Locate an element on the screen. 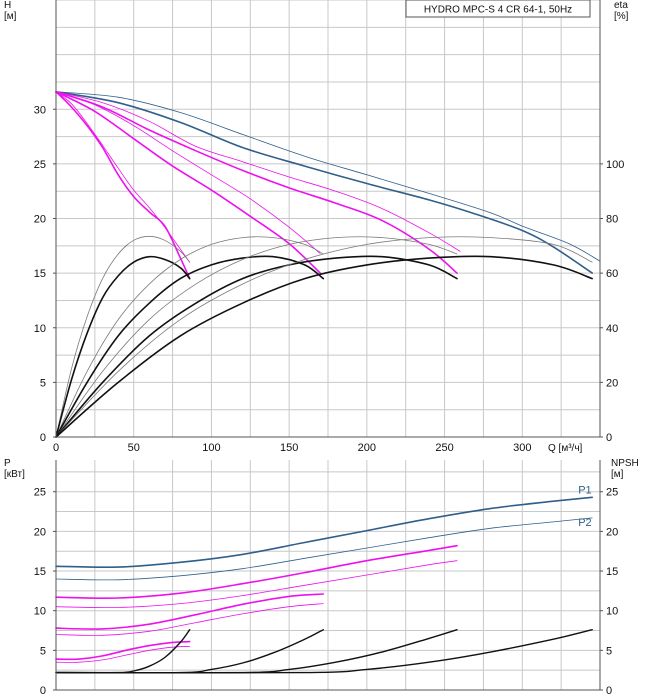 This screenshot has width=658, height=700. chart-title: HYDRO MPC-S 4 CR 64-1, 50Hz is located at coordinates (498, 10).